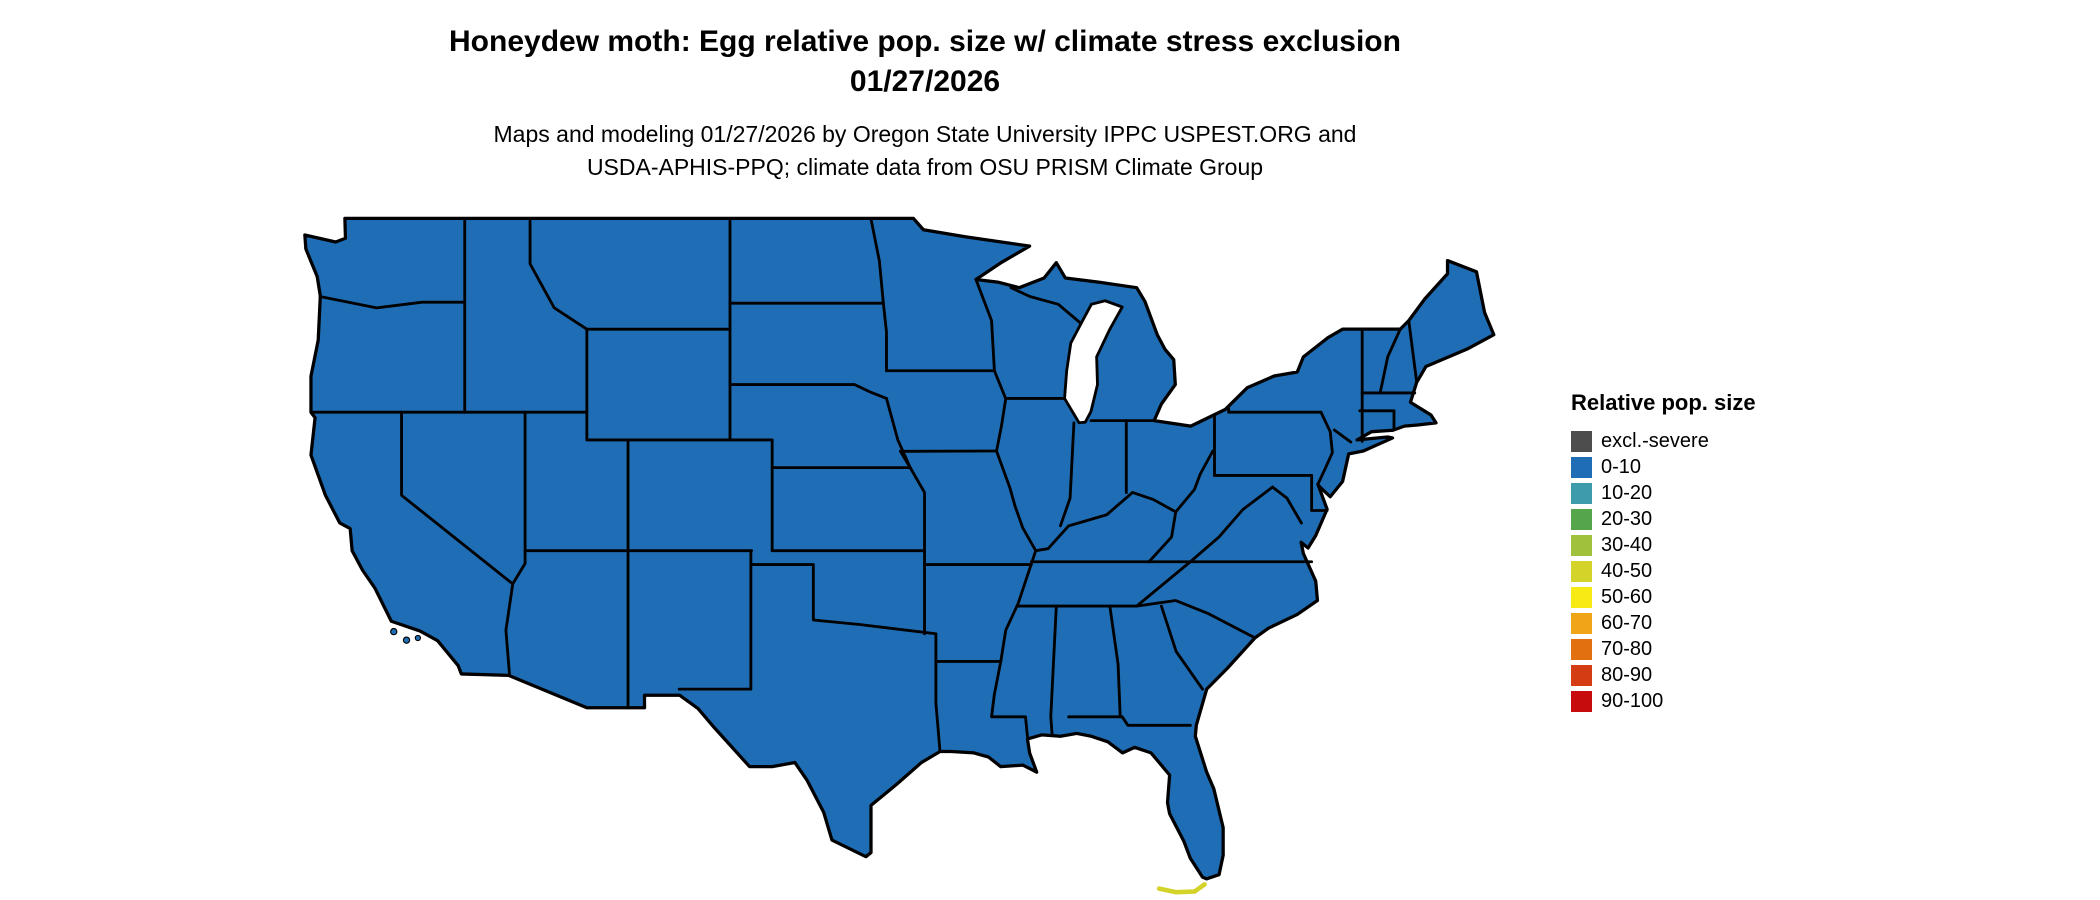 The image size is (2100, 900). I want to click on legend-item: 0-10, so click(1663, 467).